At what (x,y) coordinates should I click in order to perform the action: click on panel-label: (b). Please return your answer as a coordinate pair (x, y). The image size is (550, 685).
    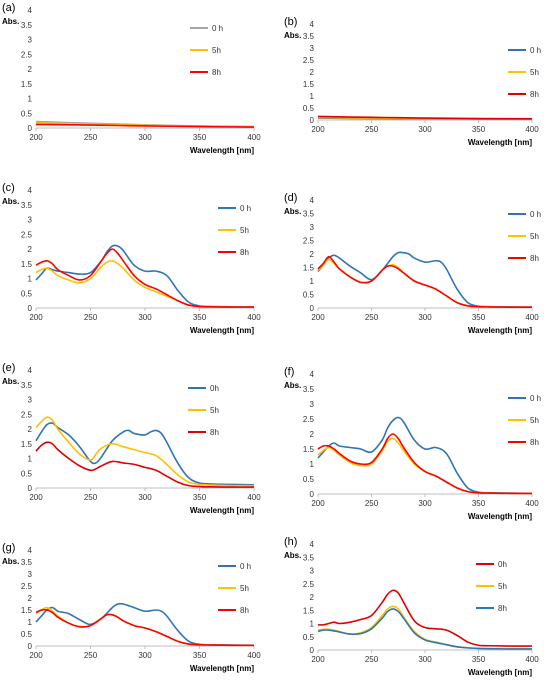
    Looking at the image, I should click on (290, 22).